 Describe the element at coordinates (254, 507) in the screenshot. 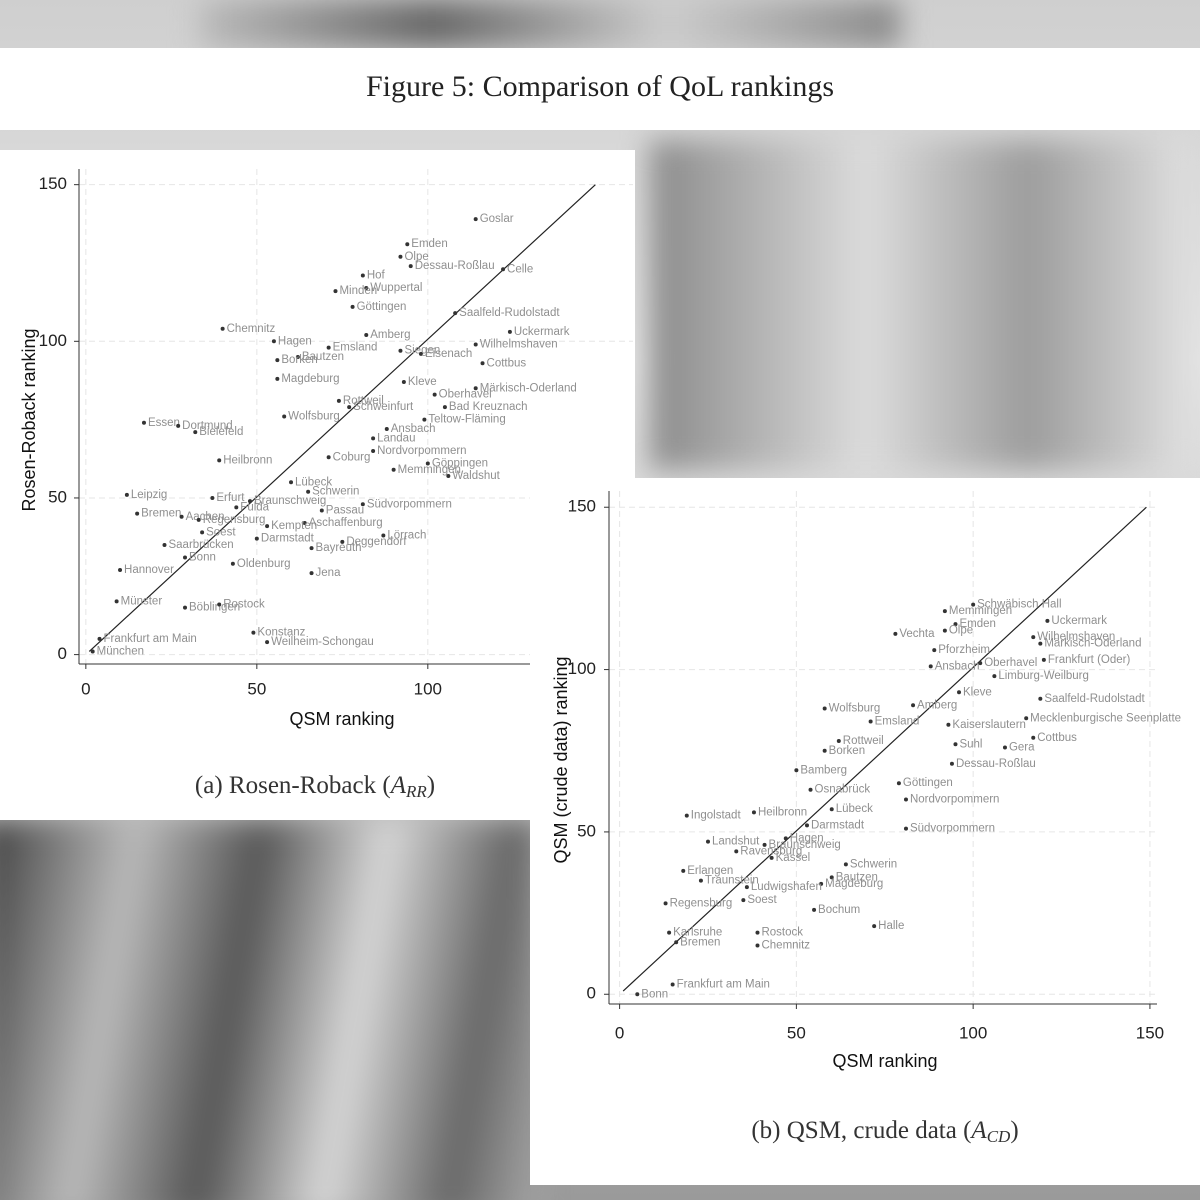

I see `point-label: Fulda` at that location.